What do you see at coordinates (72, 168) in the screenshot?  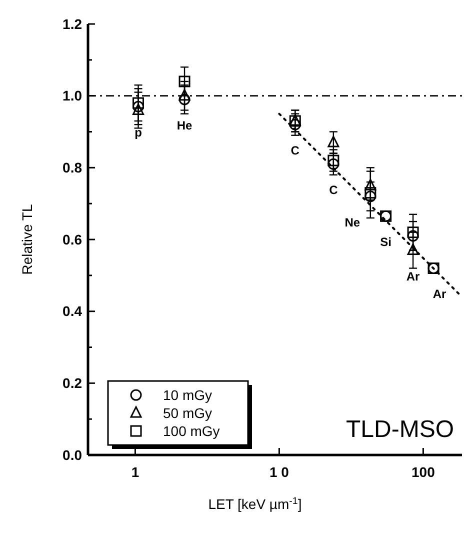 I see `y-tick-label: 0.8` at bounding box center [72, 168].